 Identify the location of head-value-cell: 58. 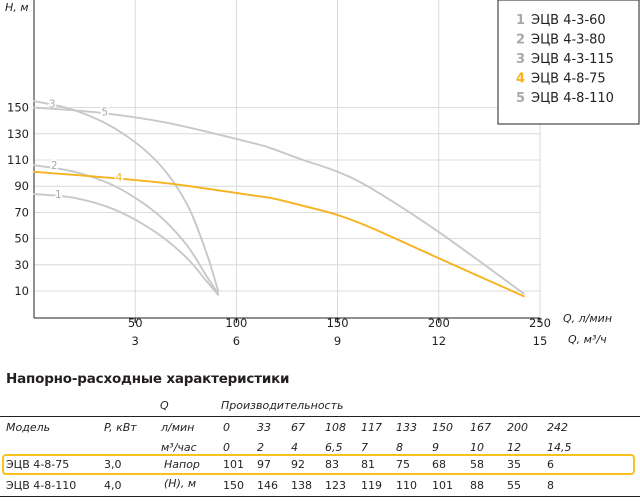
(477, 464).